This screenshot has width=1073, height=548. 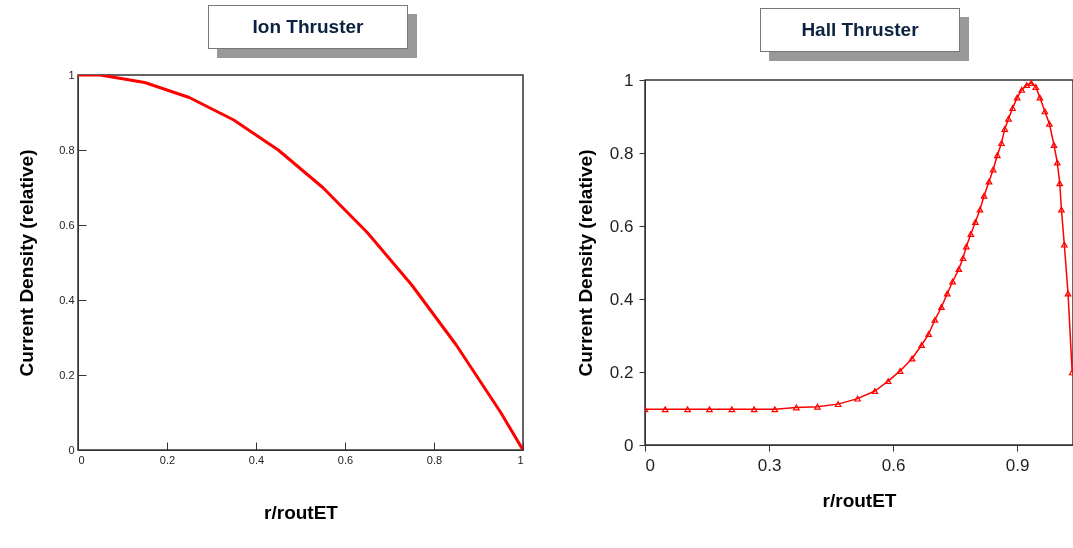 I want to click on y-tick-label: 0, so click(x=71, y=449).